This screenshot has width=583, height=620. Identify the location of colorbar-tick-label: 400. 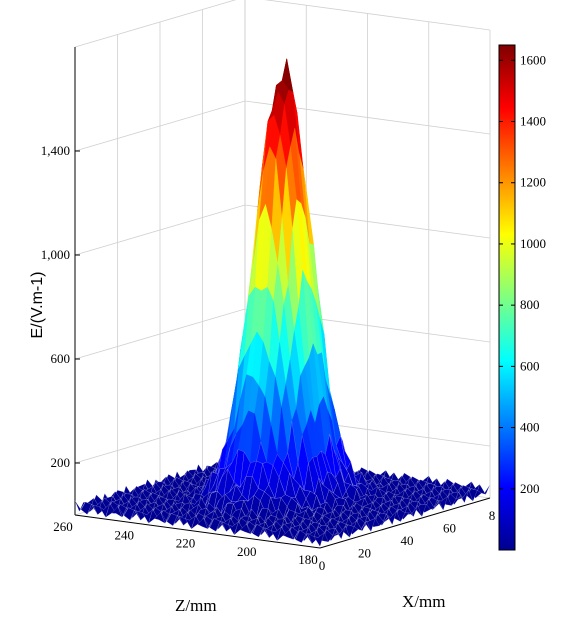
(530, 427).